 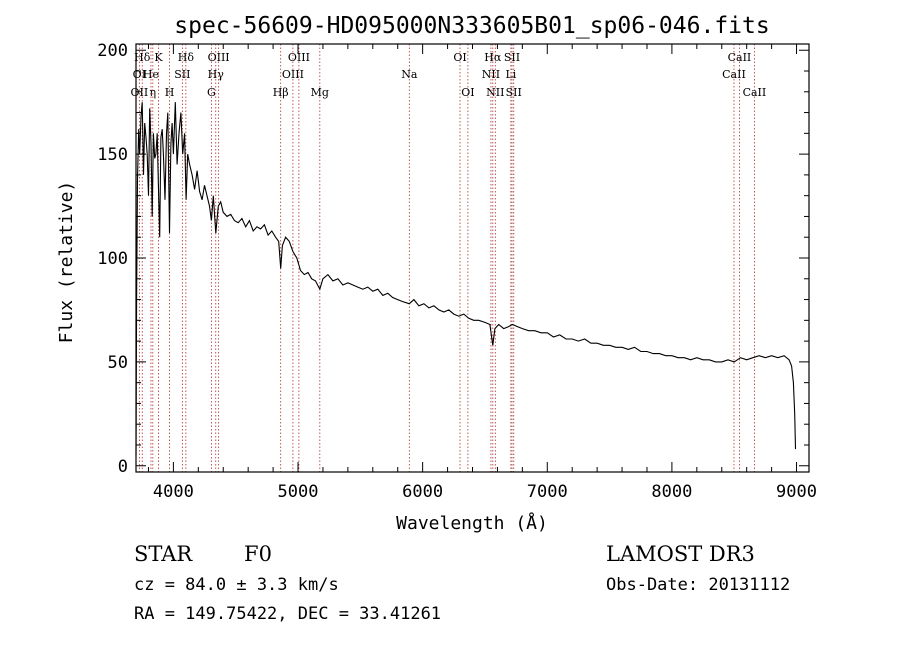 I want to click on line-label: OII, so click(x=140, y=92).